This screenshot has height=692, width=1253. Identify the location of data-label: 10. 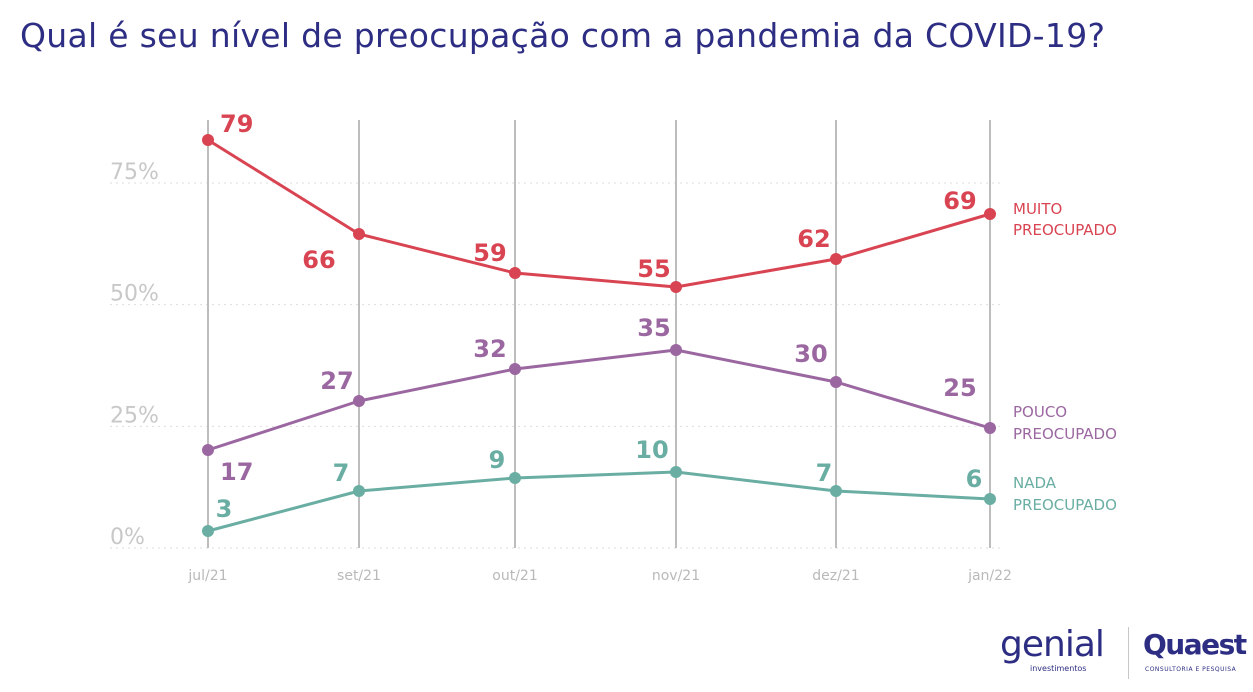
(651, 450).